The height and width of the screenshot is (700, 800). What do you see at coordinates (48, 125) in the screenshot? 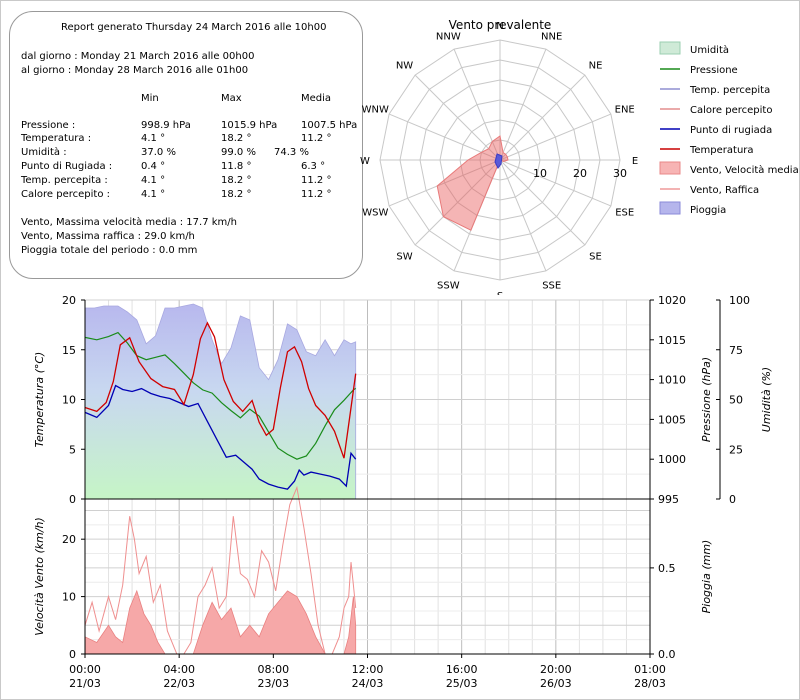
I see `row-label-pressure: Pressione :` at bounding box center [48, 125].